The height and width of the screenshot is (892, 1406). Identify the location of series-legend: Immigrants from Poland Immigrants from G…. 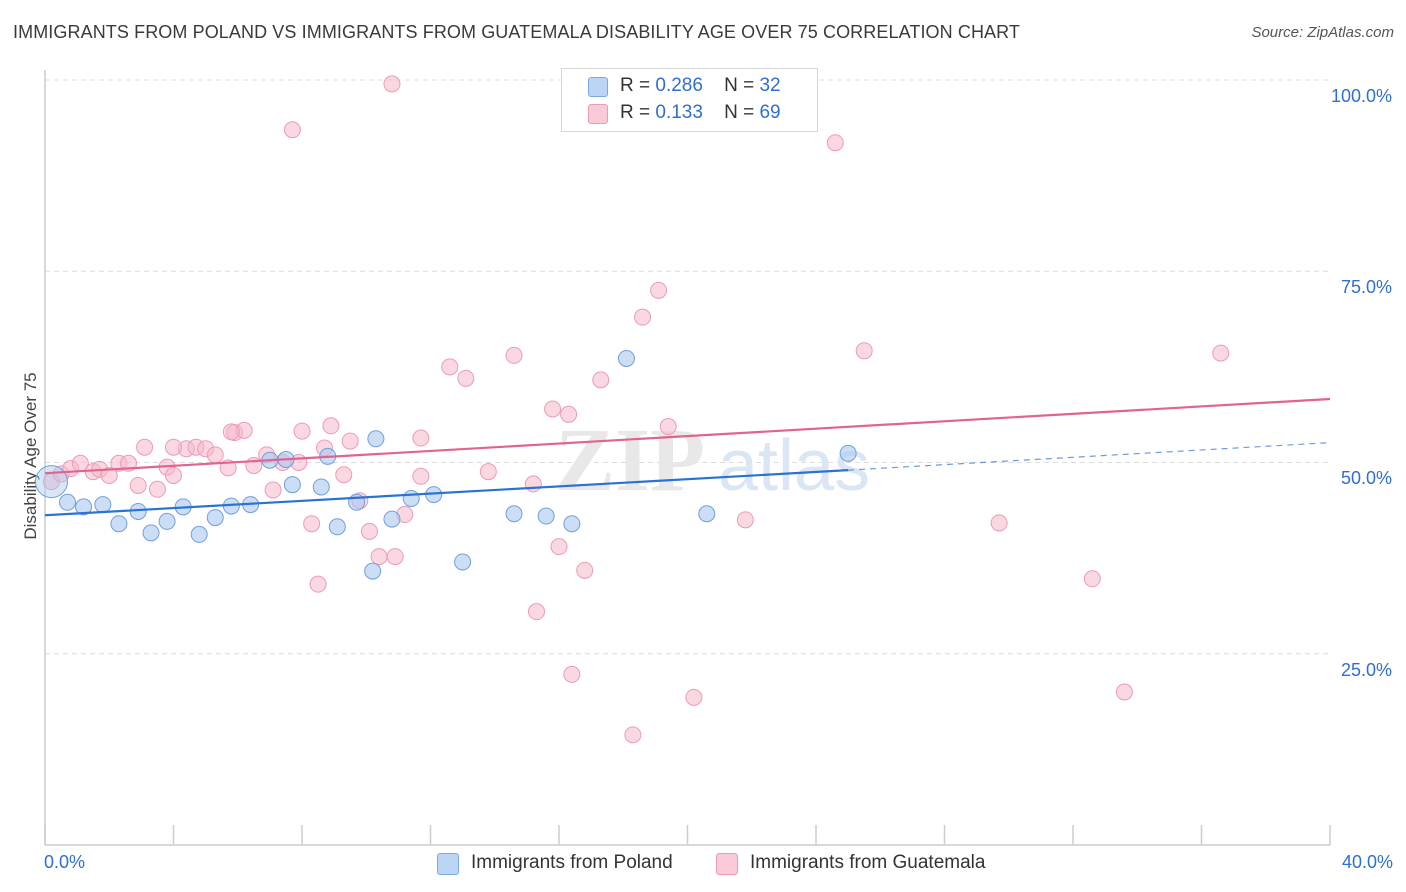
(703, 865).